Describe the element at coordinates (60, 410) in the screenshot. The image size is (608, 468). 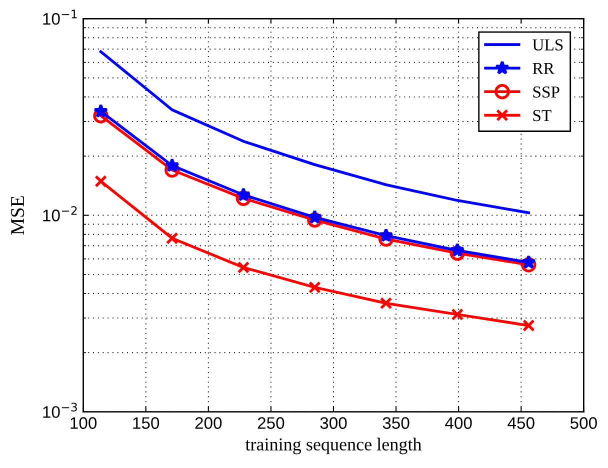
I see `y-tick-label: 10$^{−3}$` at that location.